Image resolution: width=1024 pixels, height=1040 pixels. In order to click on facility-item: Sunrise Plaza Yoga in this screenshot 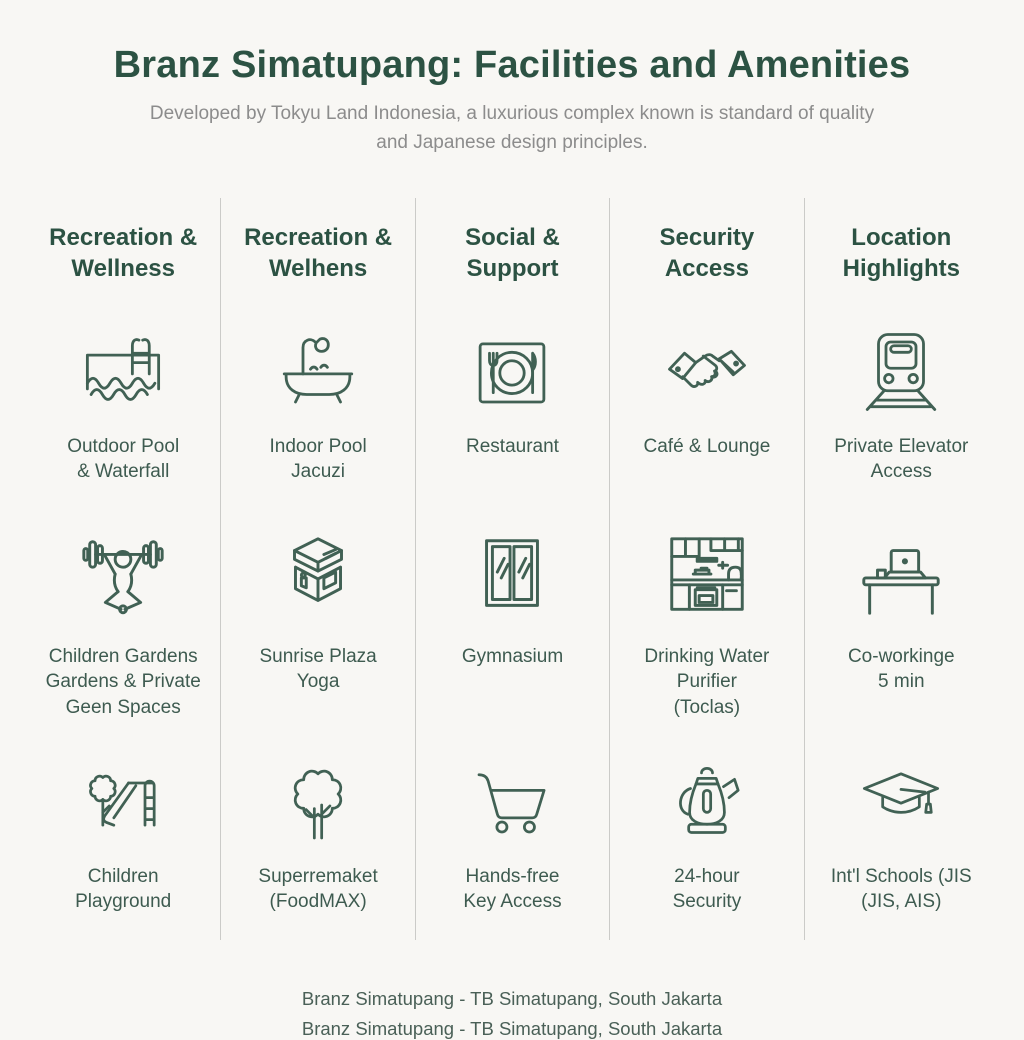, I will do `click(317, 627)`.